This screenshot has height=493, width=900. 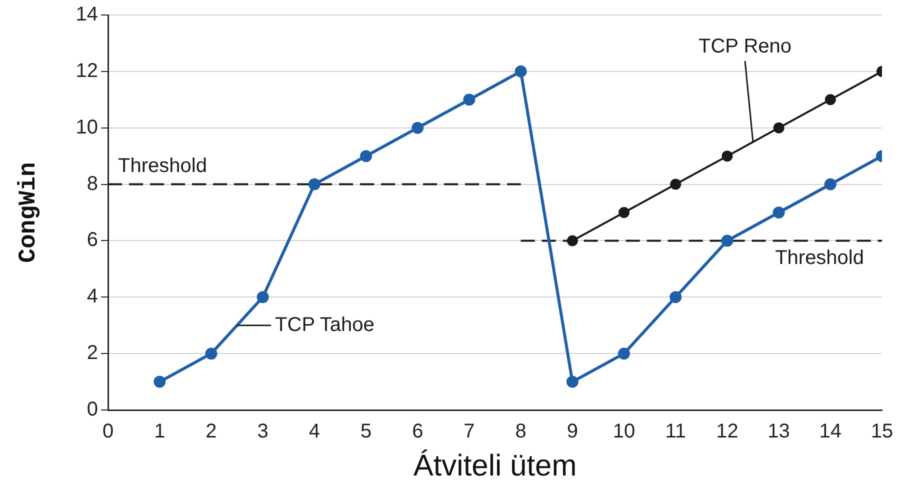 What do you see at coordinates (624, 431) in the screenshot?
I see `x-tick-label: 10` at bounding box center [624, 431].